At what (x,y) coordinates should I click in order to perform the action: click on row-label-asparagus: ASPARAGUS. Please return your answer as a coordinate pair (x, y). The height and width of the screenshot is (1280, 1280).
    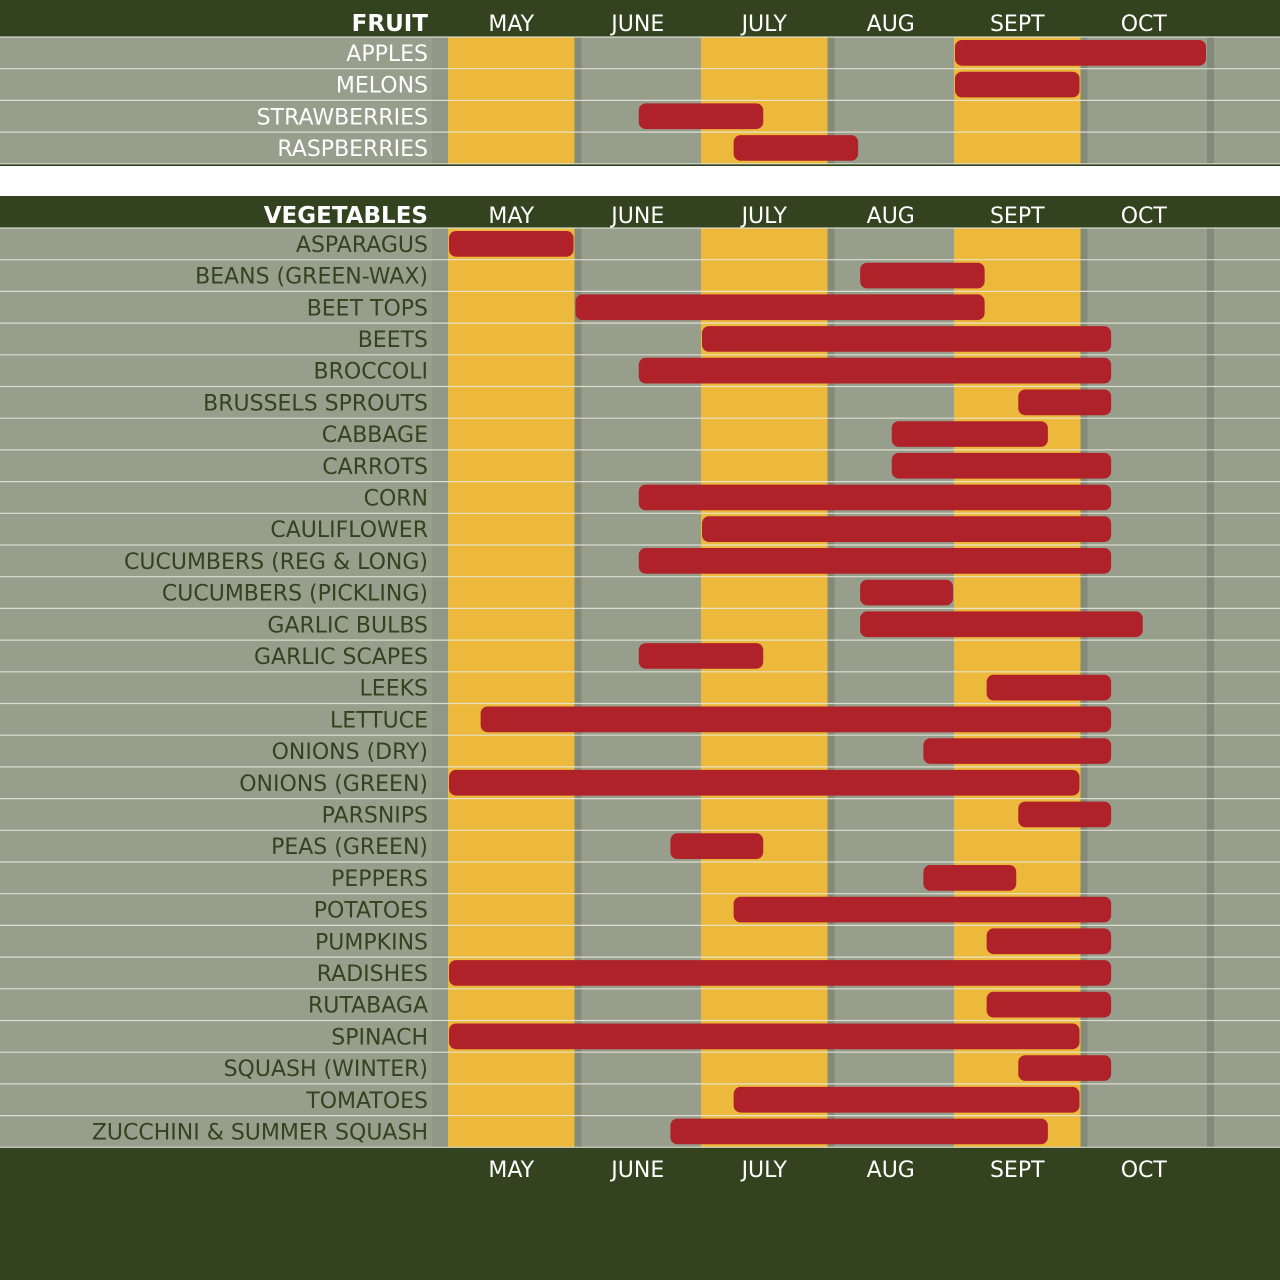
    Looking at the image, I should click on (362, 245).